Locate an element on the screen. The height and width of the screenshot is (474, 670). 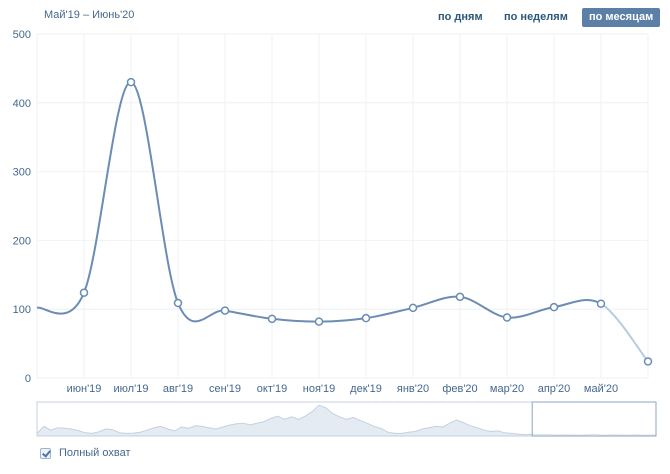
y-tick-label: 0 is located at coordinates (28, 379).